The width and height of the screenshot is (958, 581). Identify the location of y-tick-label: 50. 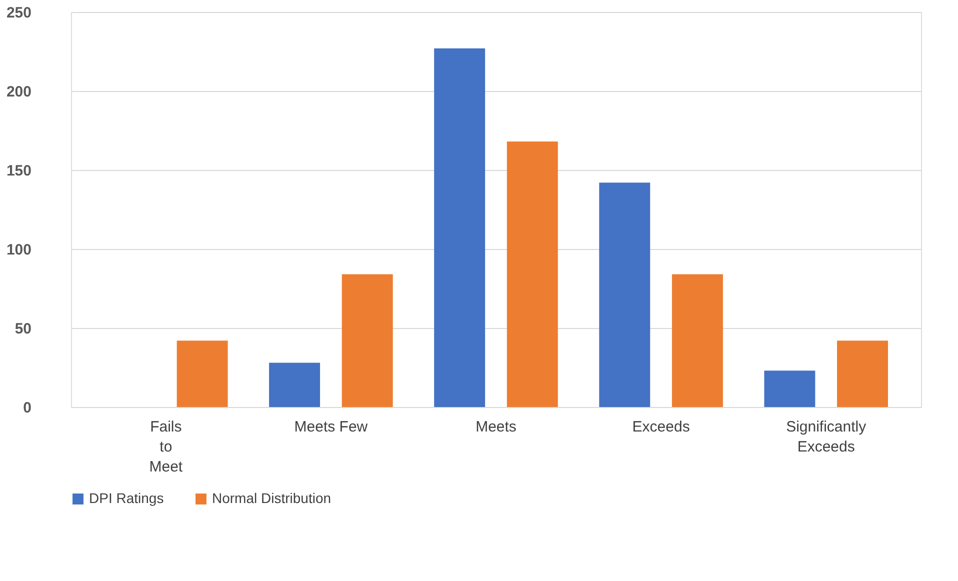
(23, 329).